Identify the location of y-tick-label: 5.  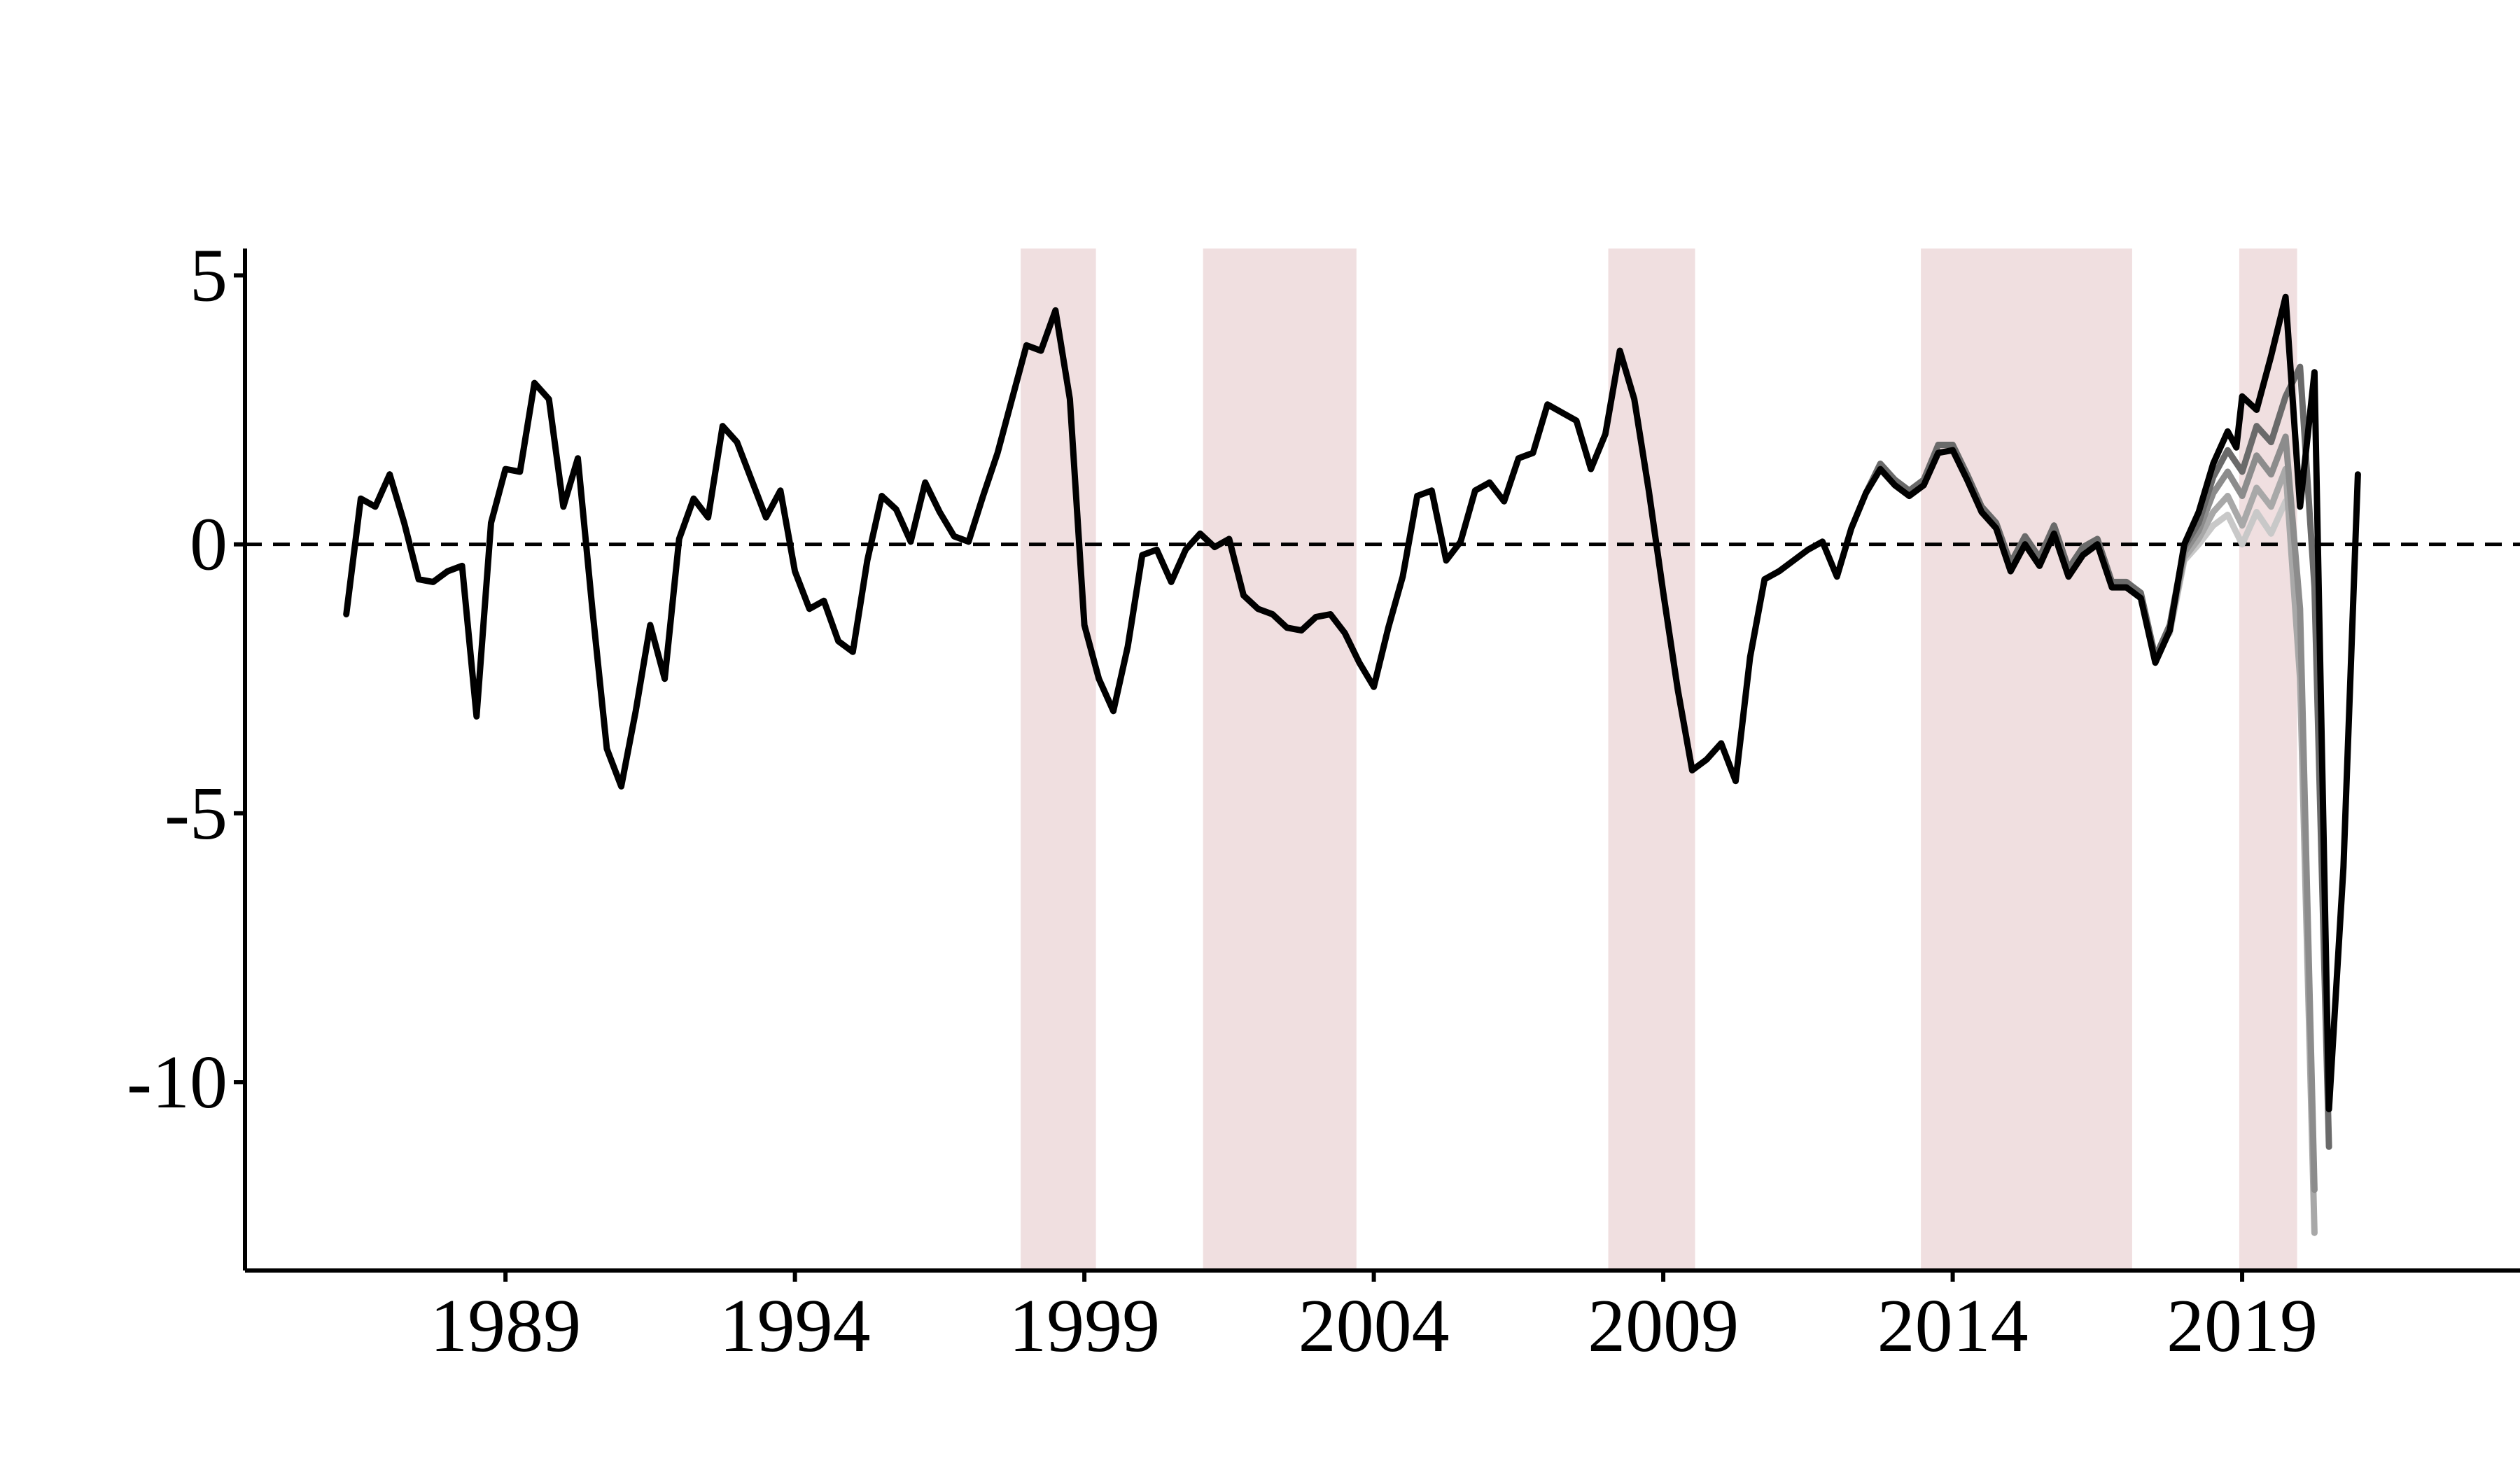
(208, 275).